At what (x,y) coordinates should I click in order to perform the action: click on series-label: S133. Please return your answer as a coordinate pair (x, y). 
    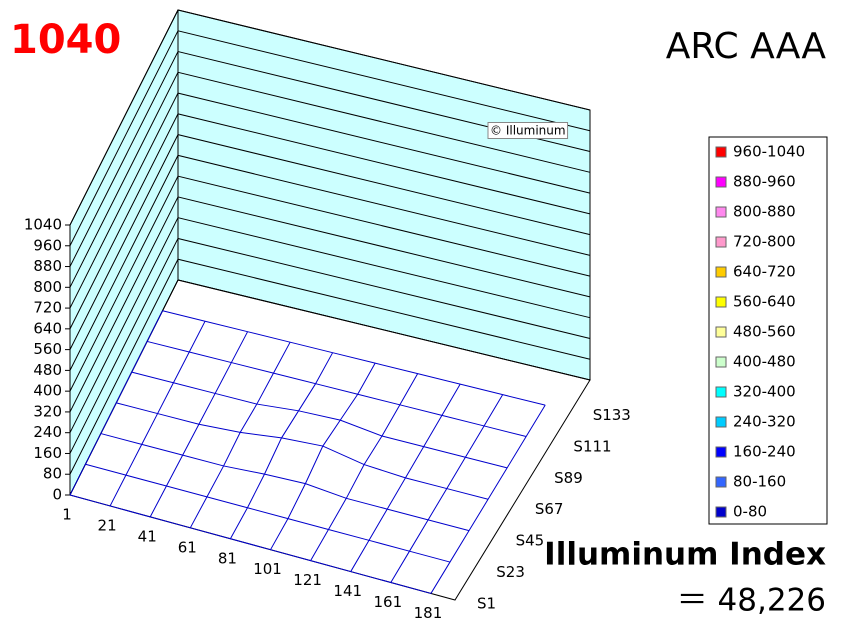
    Looking at the image, I should click on (612, 415).